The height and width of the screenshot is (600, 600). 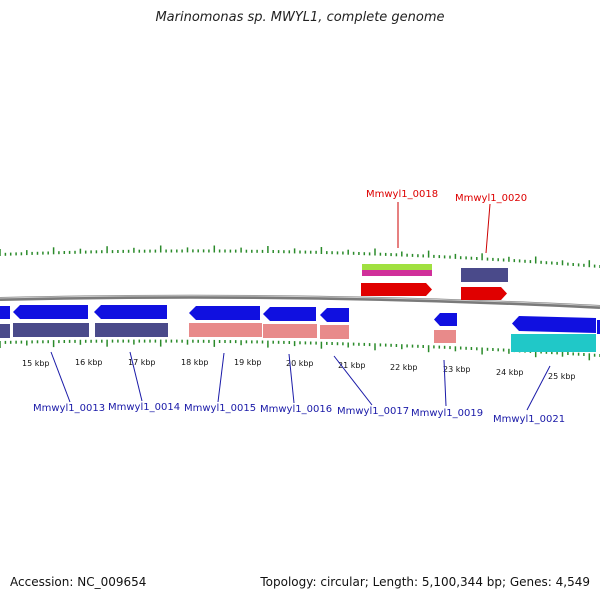 I want to click on cds-feature-cyan, so click(x=553, y=343).